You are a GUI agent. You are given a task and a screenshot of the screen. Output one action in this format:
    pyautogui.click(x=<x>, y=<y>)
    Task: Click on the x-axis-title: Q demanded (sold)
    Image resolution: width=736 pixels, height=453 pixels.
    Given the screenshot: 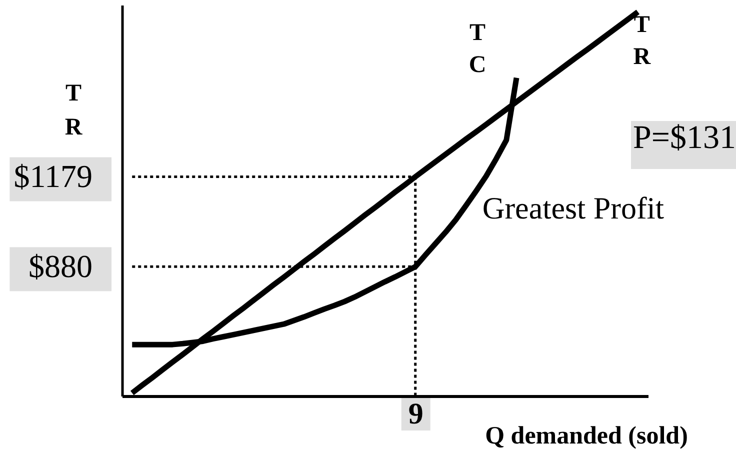 What is the action you would take?
    pyautogui.click(x=586, y=436)
    